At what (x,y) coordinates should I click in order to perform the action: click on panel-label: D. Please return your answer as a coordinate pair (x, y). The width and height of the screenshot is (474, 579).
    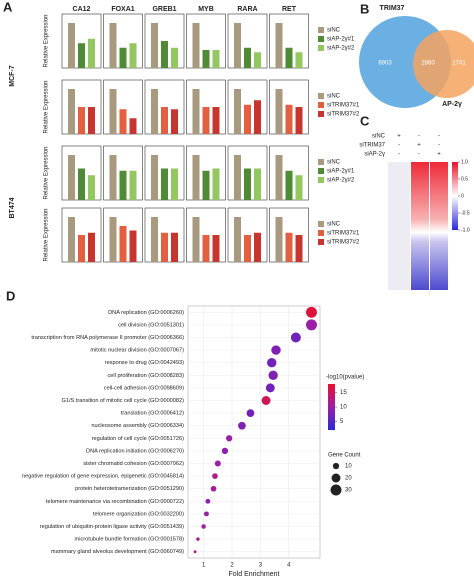
    Looking at the image, I should click on (10, 295).